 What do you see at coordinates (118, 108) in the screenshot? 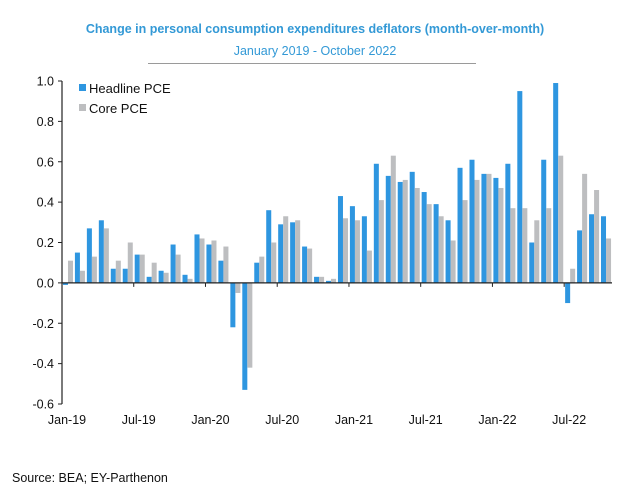
I see `legend-label-core: Core PCE` at bounding box center [118, 108].